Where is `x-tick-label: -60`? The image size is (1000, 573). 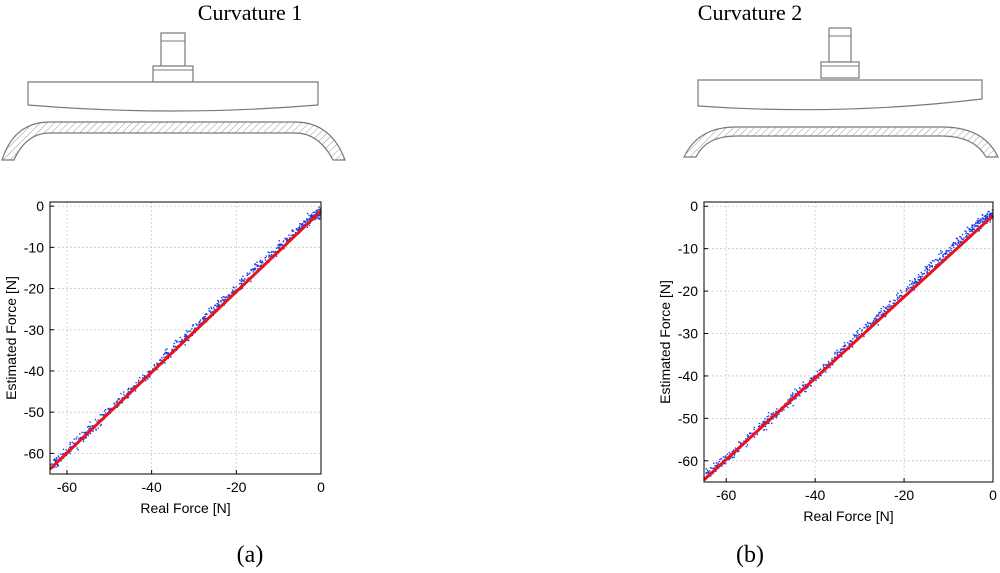 x-tick-label: -60 is located at coordinates (67, 487).